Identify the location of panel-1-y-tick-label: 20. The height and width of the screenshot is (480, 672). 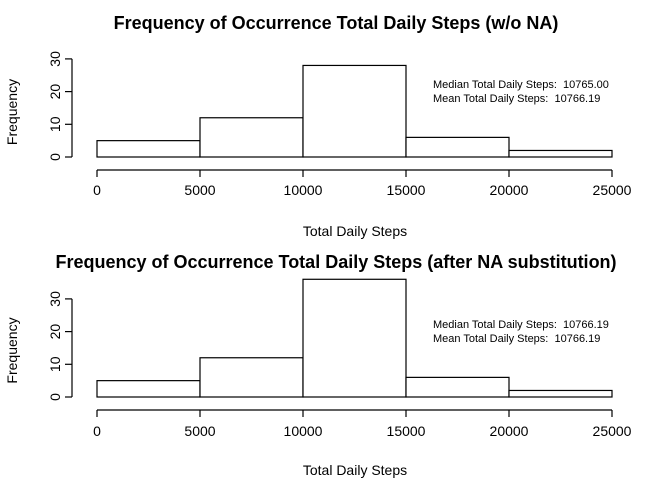
(55, 92).